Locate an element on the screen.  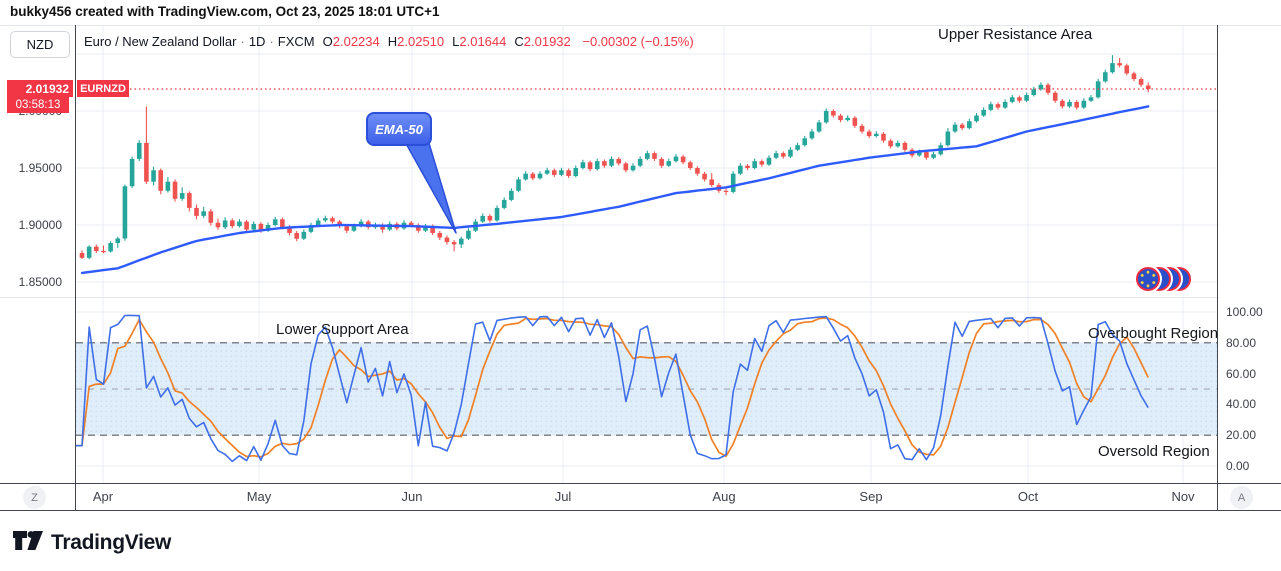
month-label: Jun is located at coordinates (412, 496).